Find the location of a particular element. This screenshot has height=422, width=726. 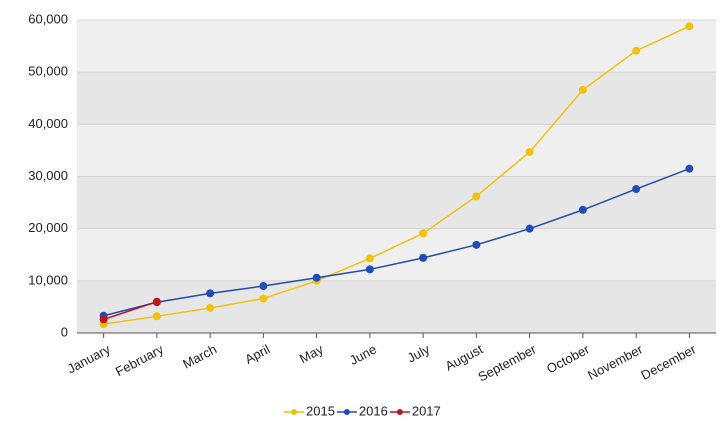

y-tick-label: 20,000 is located at coordinates (48, 227).